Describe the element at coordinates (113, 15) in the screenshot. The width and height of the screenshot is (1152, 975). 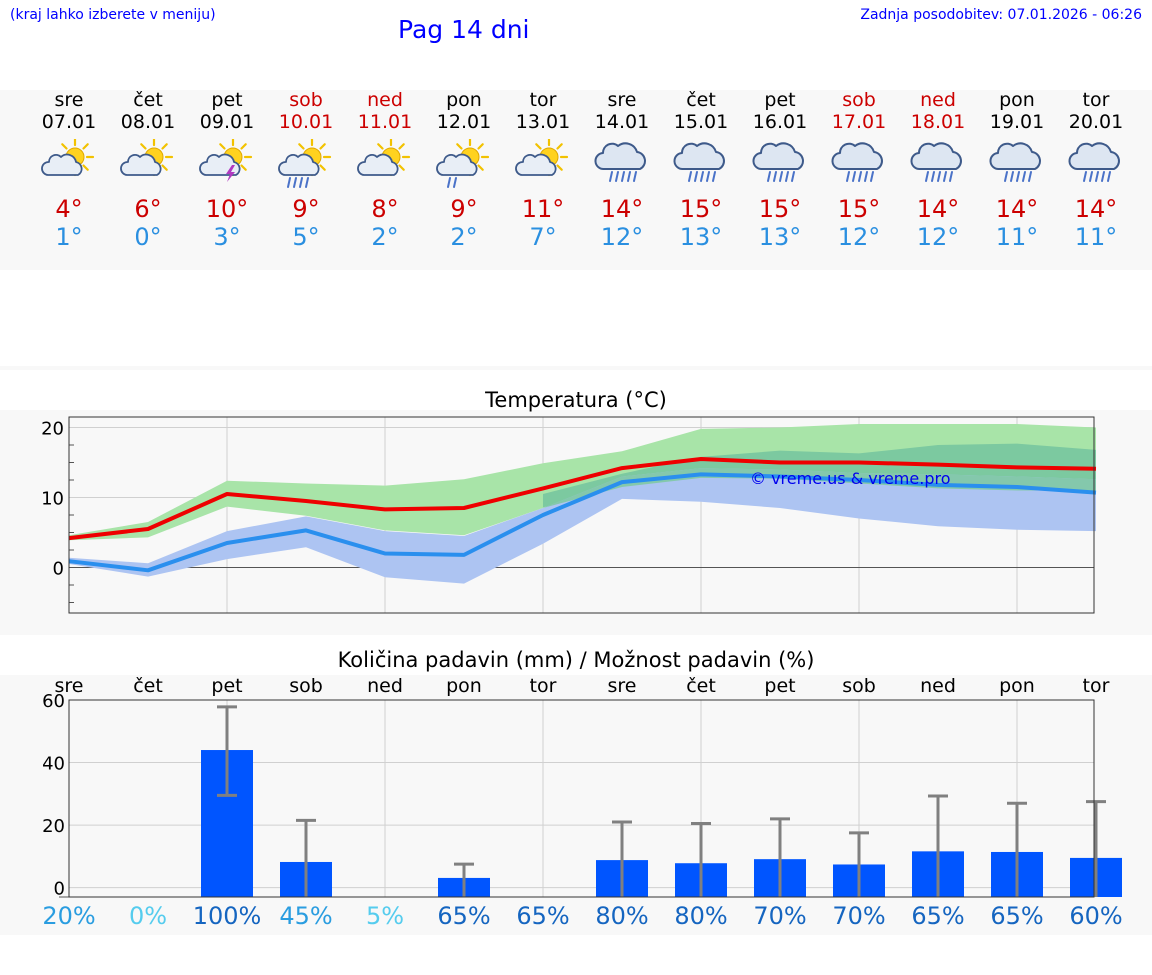
I see `location-hint: (kraj lahko izberete v meniju)` at that location.